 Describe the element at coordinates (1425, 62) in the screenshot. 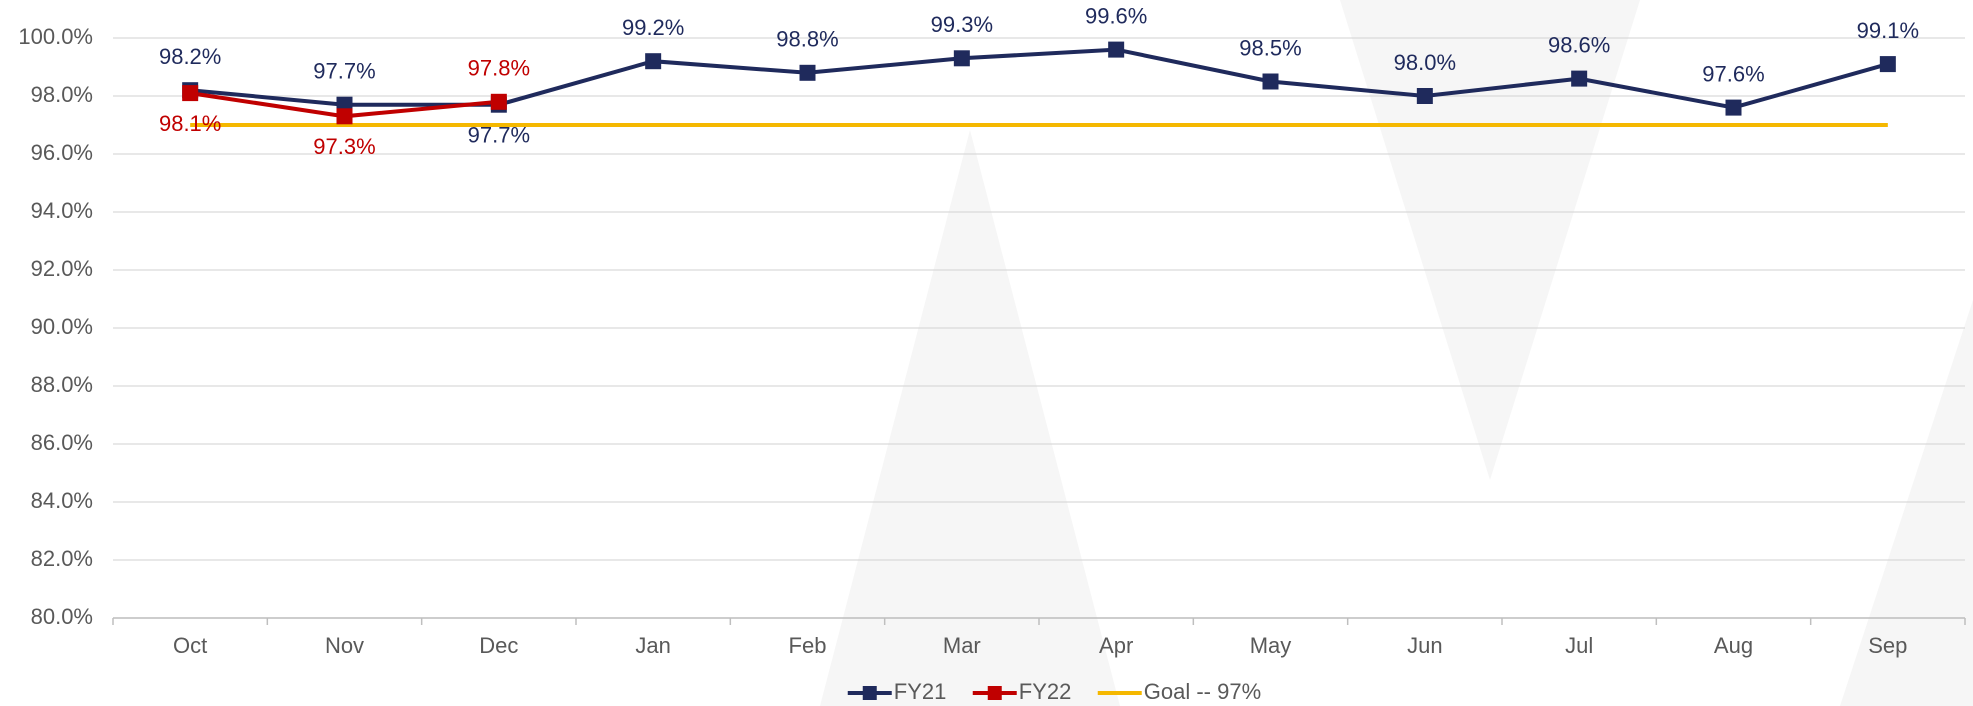

I see `data-label: 98.0%` at that location.